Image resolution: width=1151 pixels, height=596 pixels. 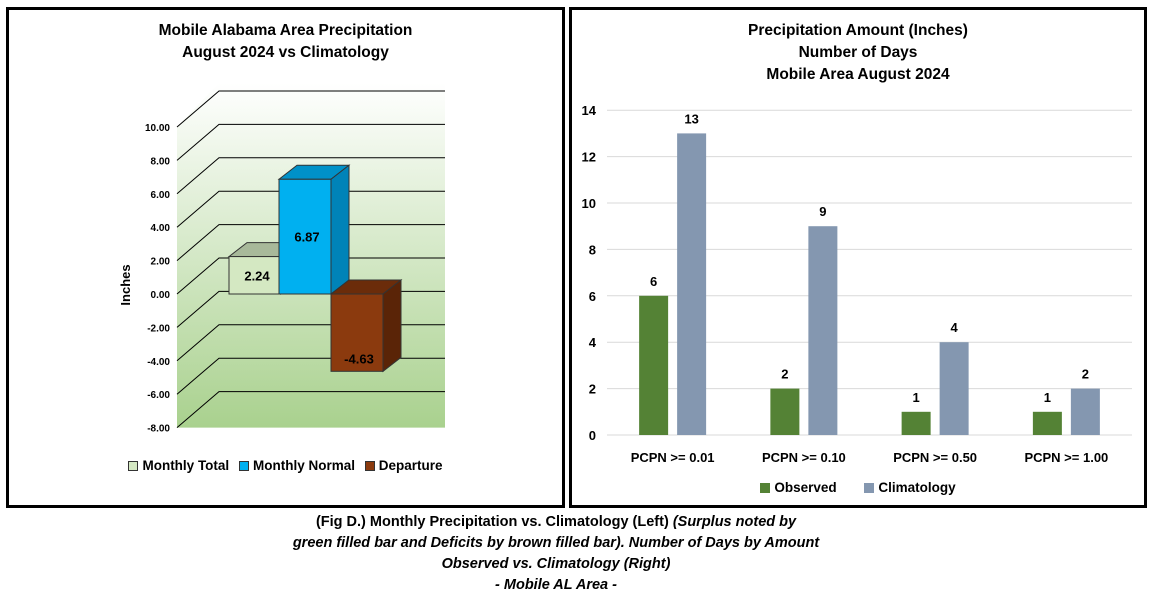 What do you see at coordinates (303, 465) in the screenshot?
I see `legend-label-monthly-normal: Monthly Normal` at bounding box center [303, 465].